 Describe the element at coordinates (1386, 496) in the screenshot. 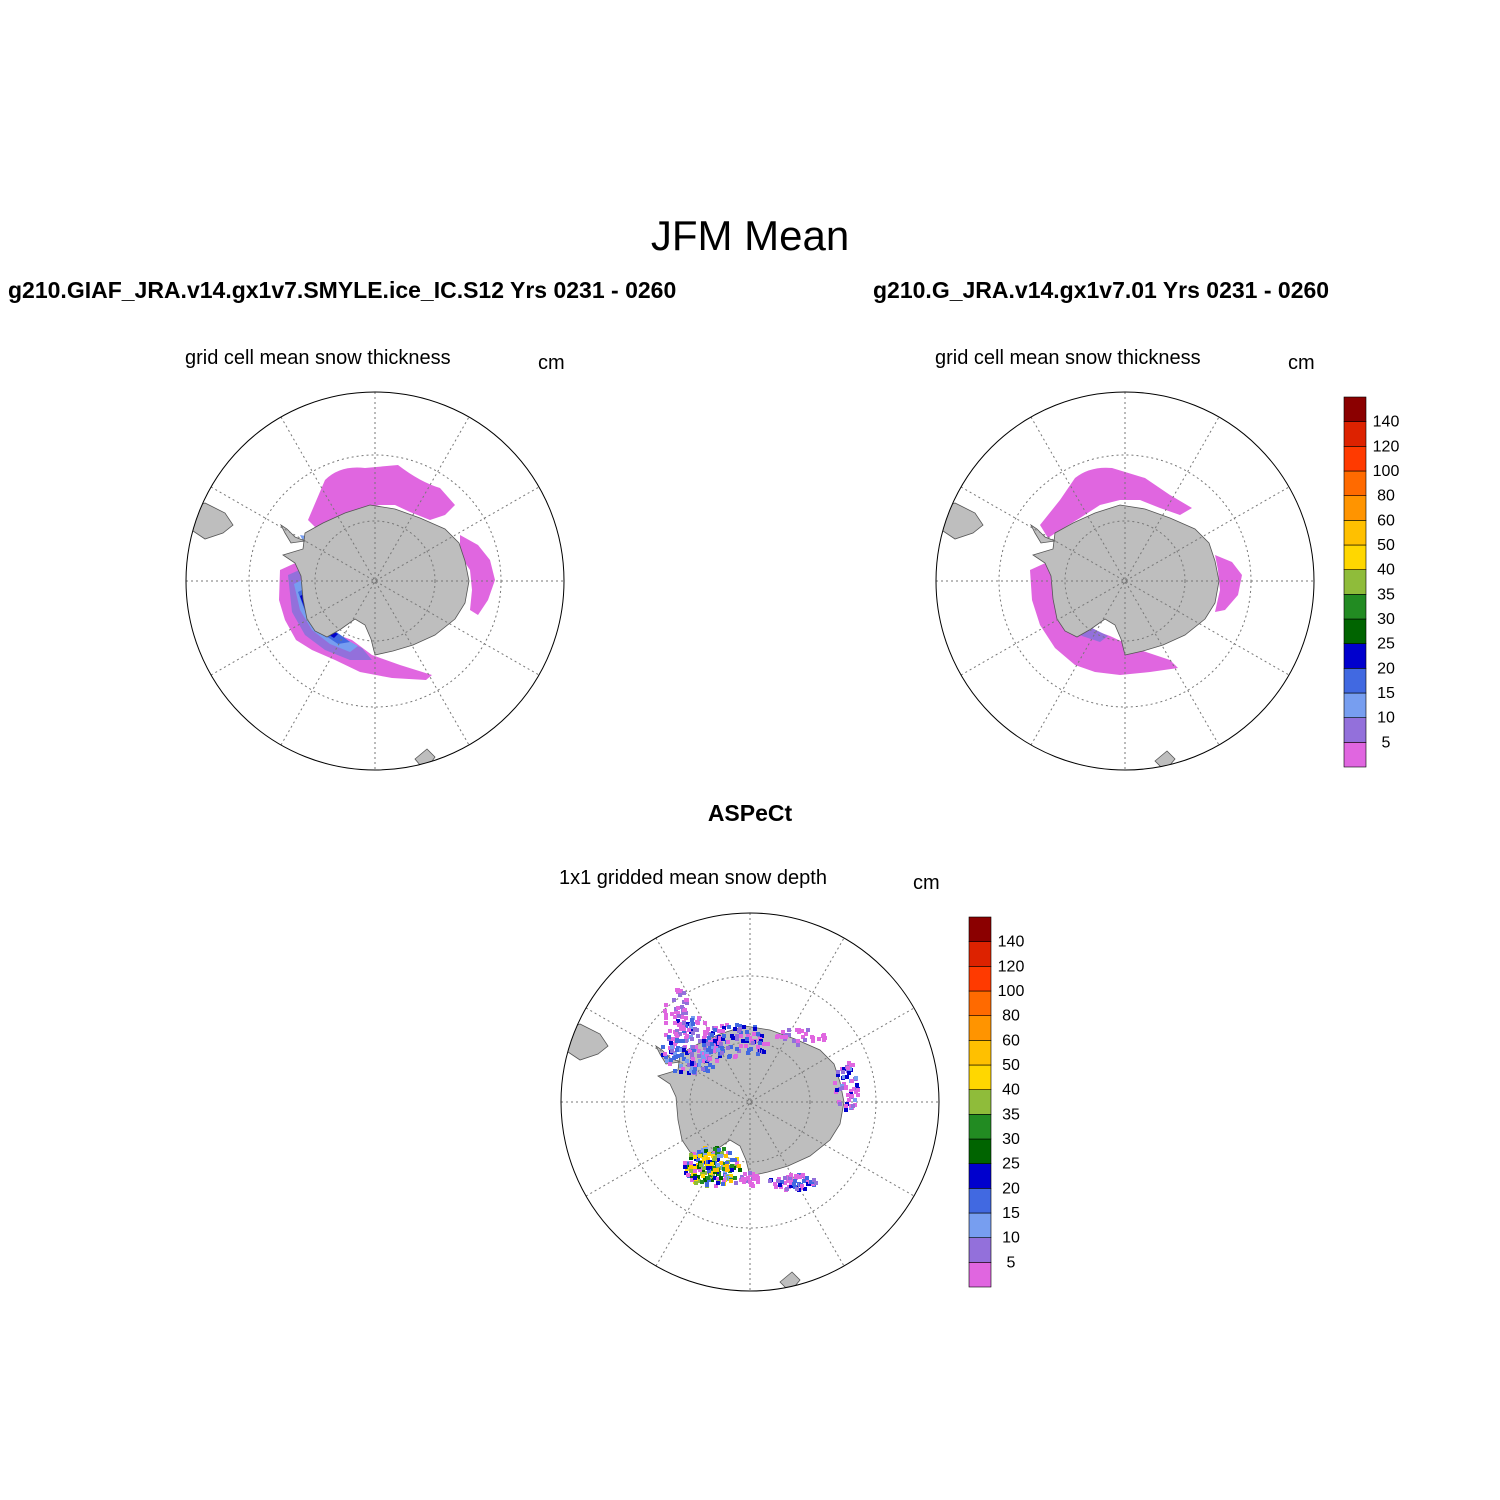

I see `colorbar-label: 80` at that location.